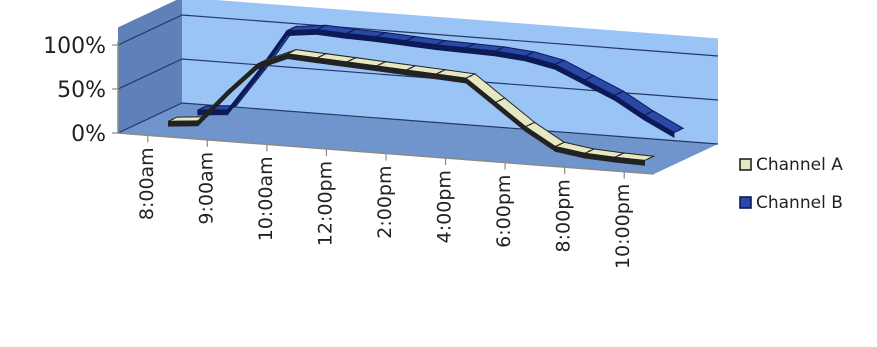  I want to click on legend-item: Channel B, so click(791, 203).